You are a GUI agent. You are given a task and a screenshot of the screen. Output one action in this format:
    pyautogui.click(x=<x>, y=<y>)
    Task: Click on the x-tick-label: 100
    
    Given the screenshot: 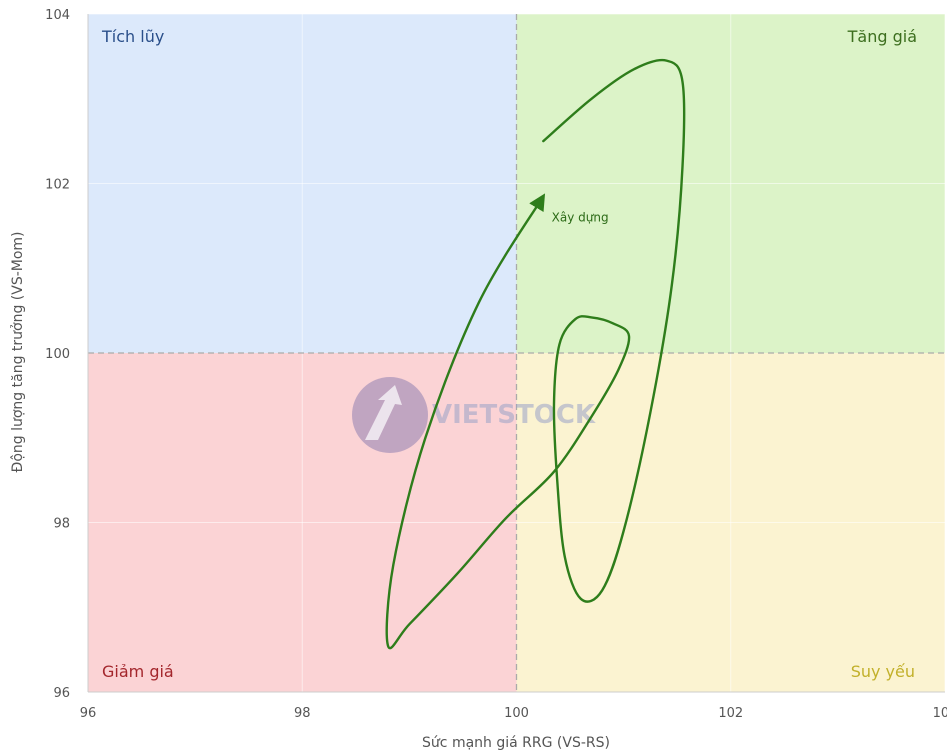 What is the action you would take?
    pyautogui.click(x=516, y=713)
    